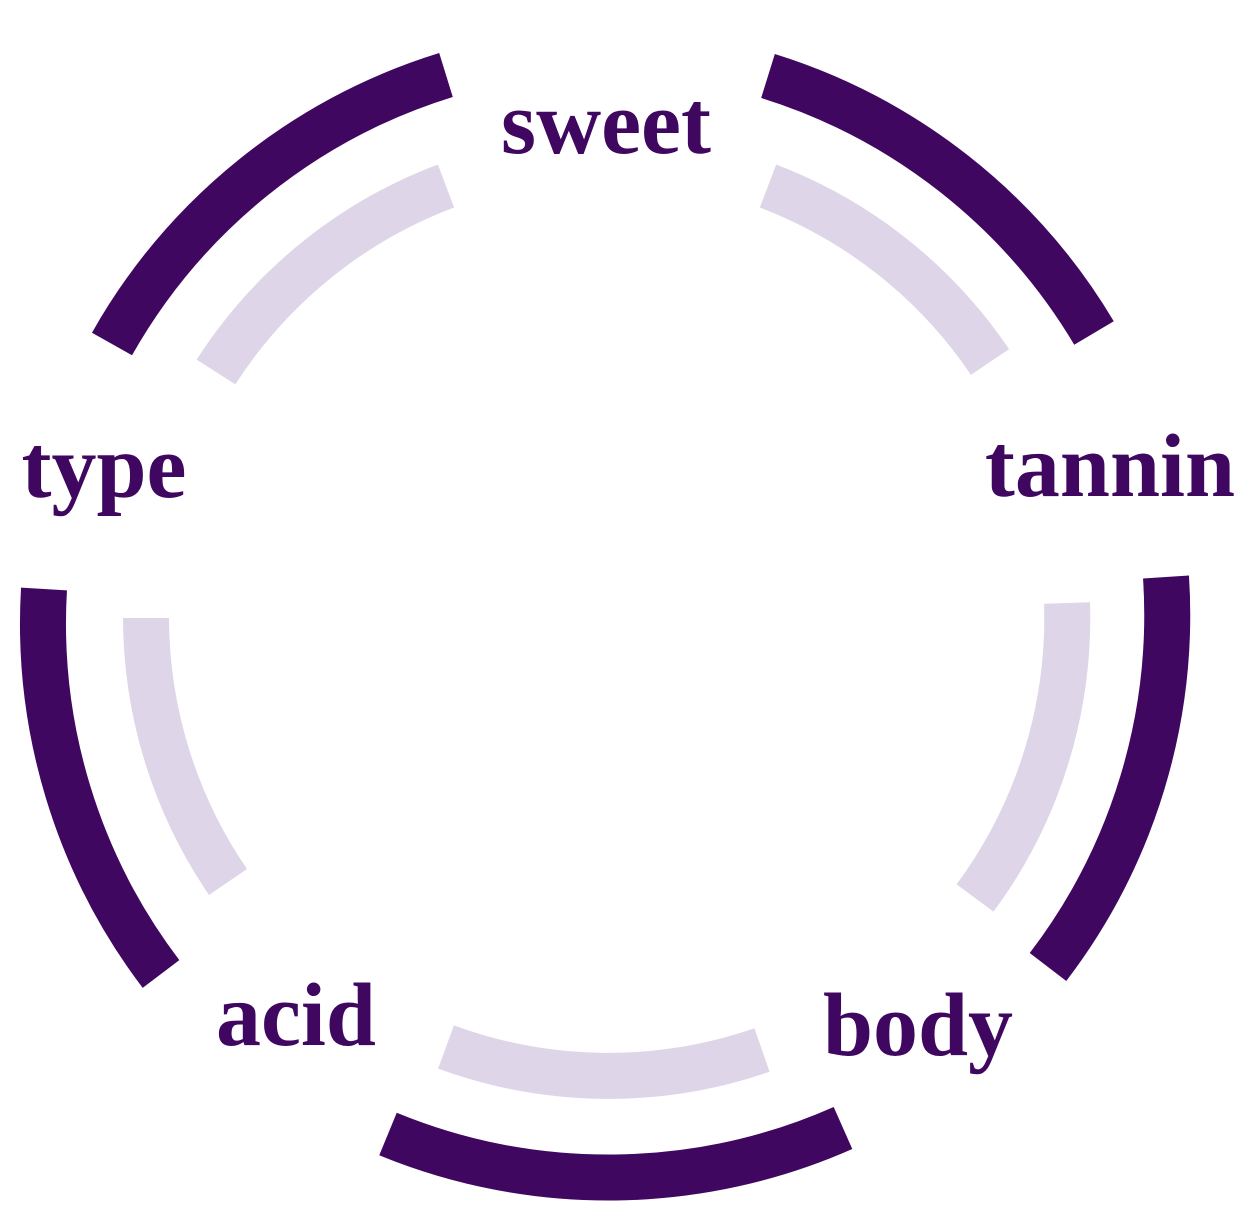 The image size is (1260, 1216). What do you see at coordinates (1110, 778) in the screenshot?
I see `outer-arc-tannin-body` at bounding box center [1110, 778].